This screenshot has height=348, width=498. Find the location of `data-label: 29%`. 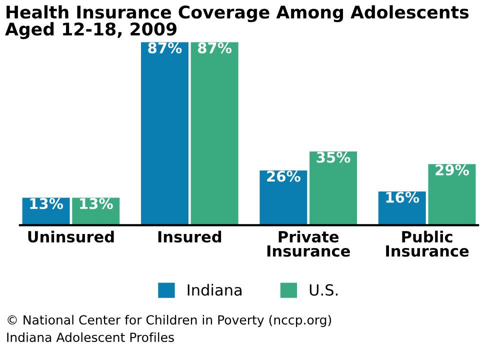

data-label: 29% is located at coordinates (452, 170).